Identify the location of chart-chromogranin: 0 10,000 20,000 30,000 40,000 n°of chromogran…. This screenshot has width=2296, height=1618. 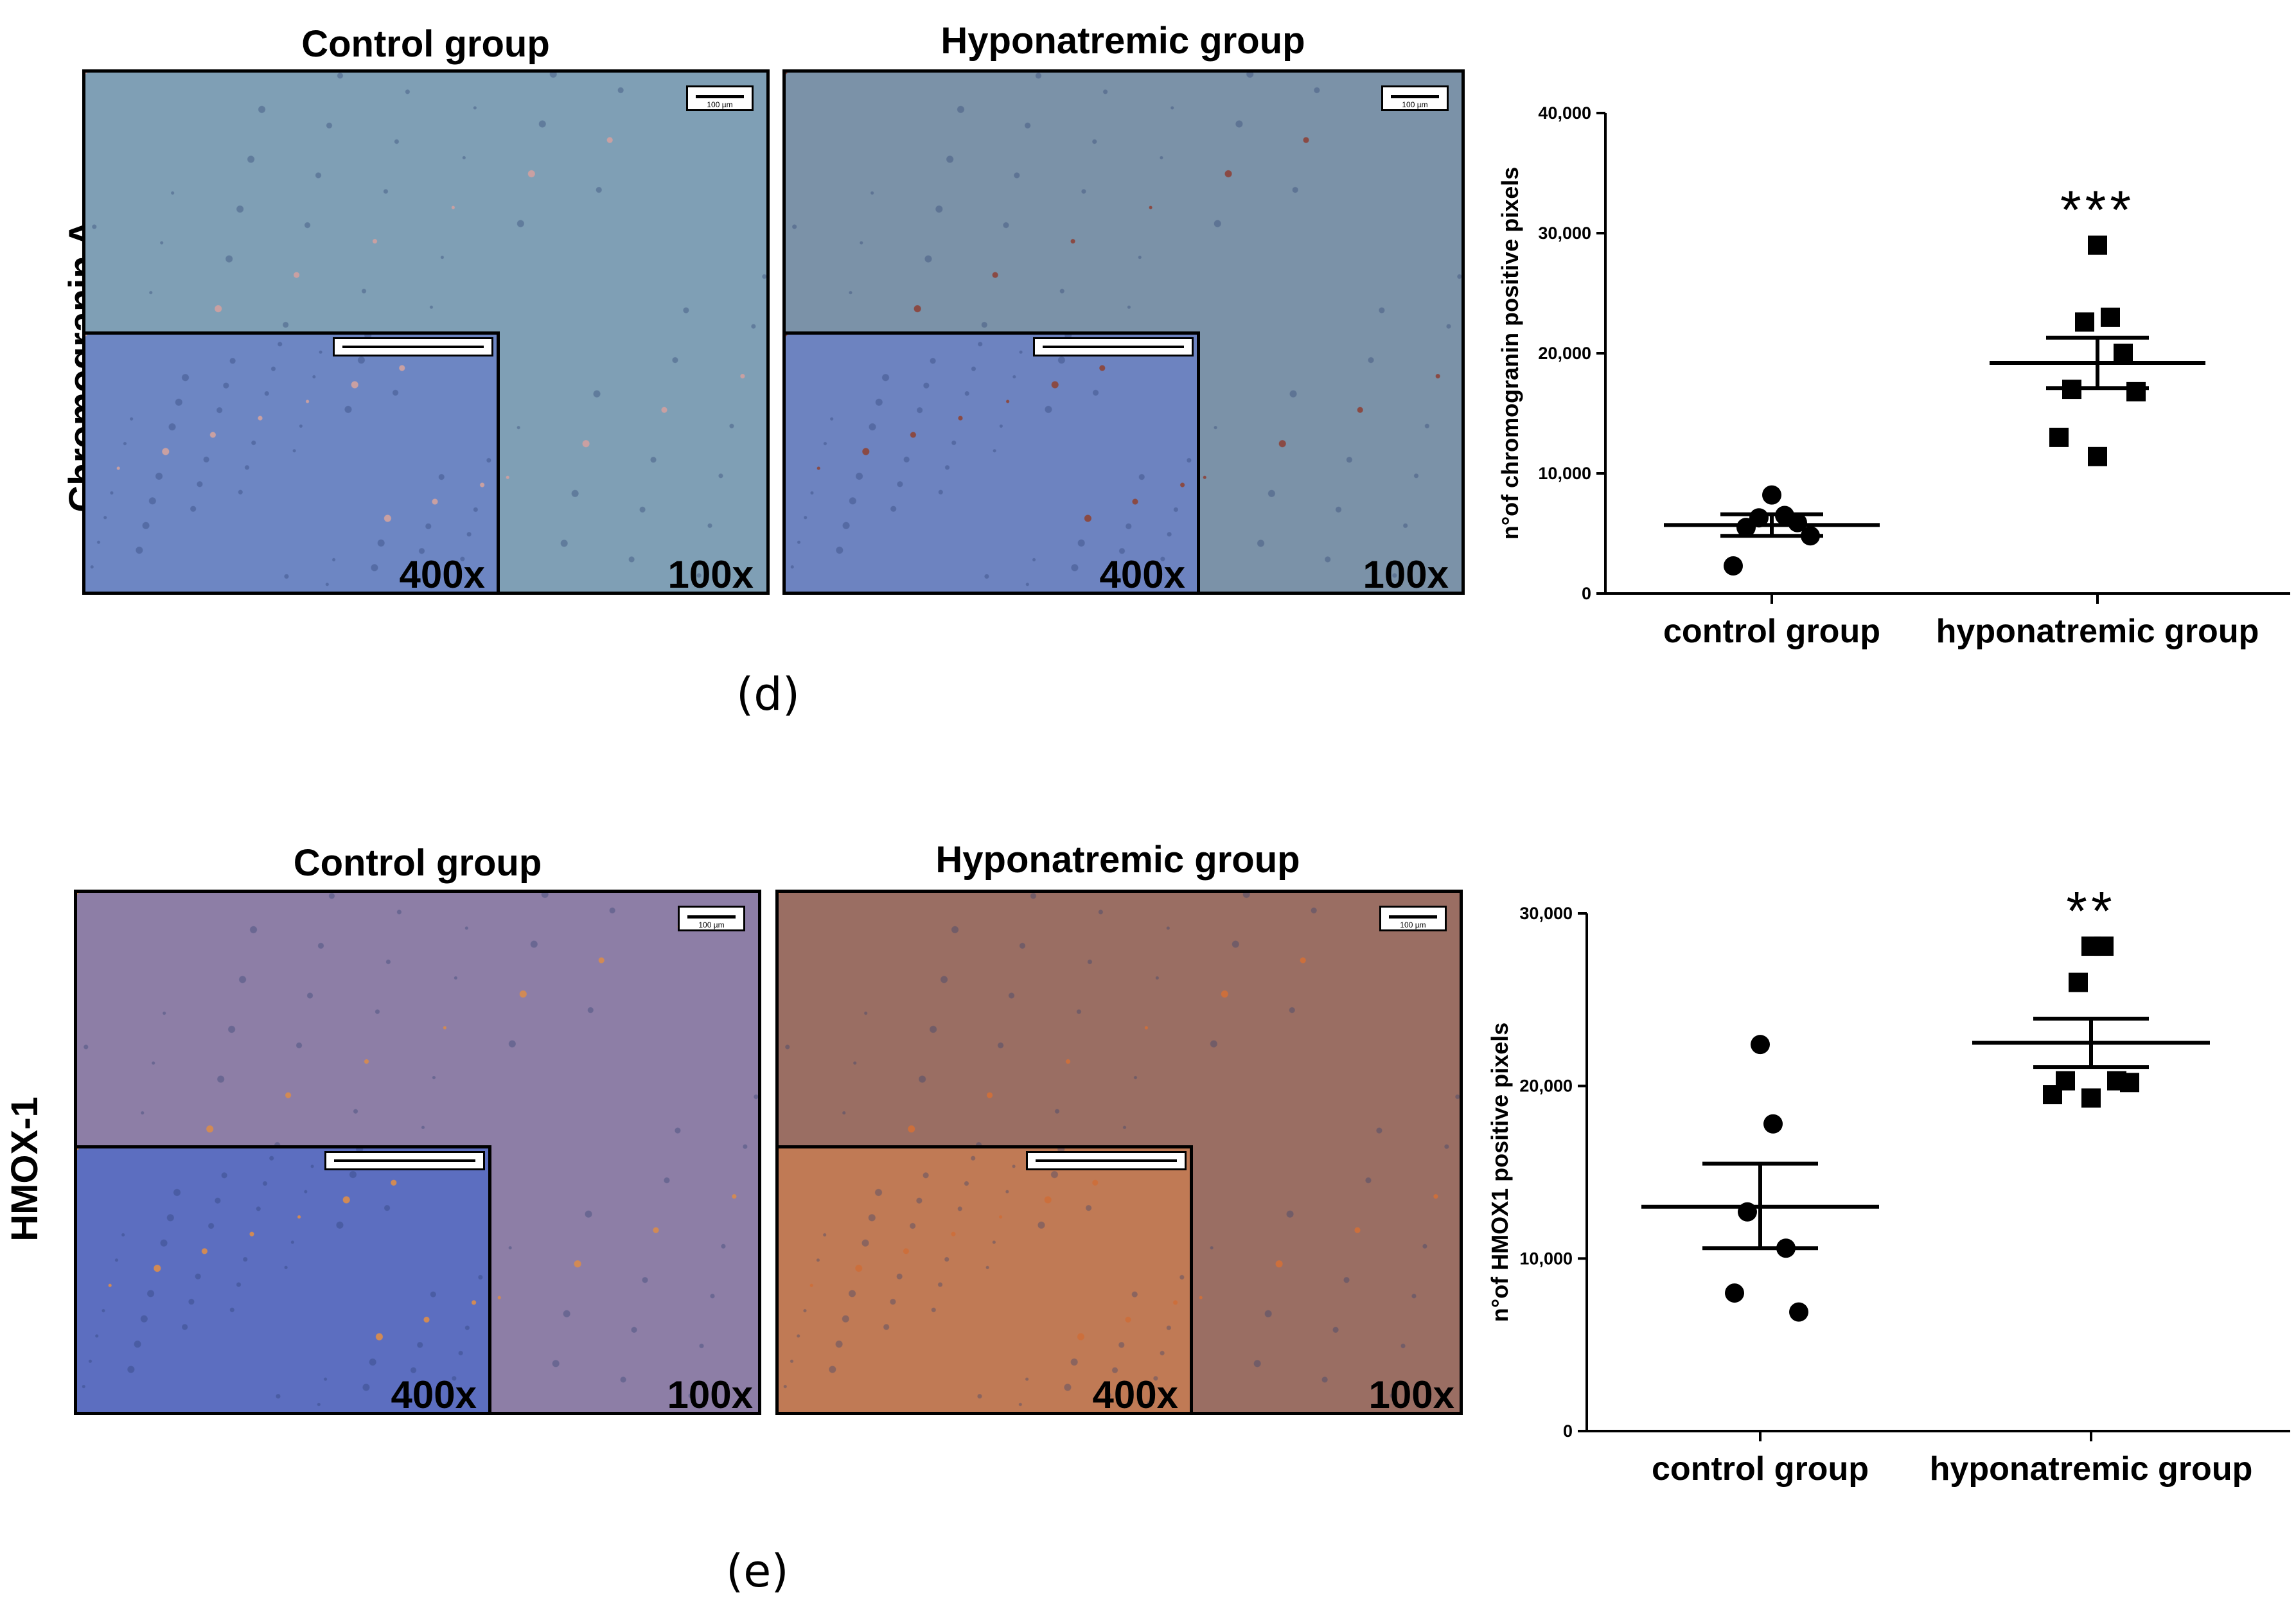
(1893, 377).